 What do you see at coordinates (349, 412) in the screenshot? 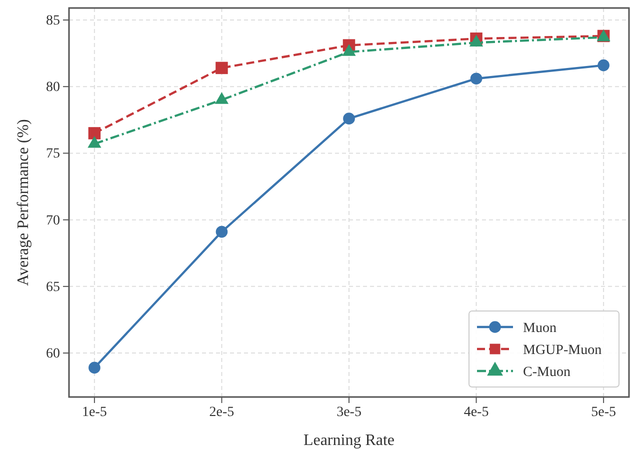
I see `x-tick-label: 3e-5` at bounding box center [349, 412].